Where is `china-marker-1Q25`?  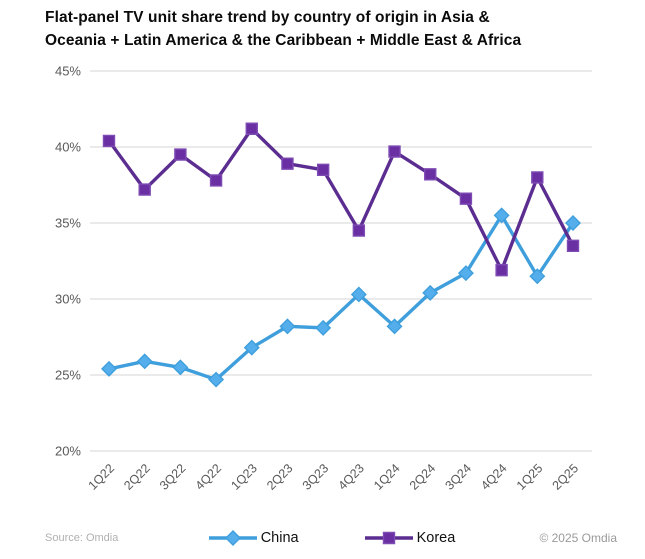
china-marker-1Q25 is located at coordinates (537, 276).